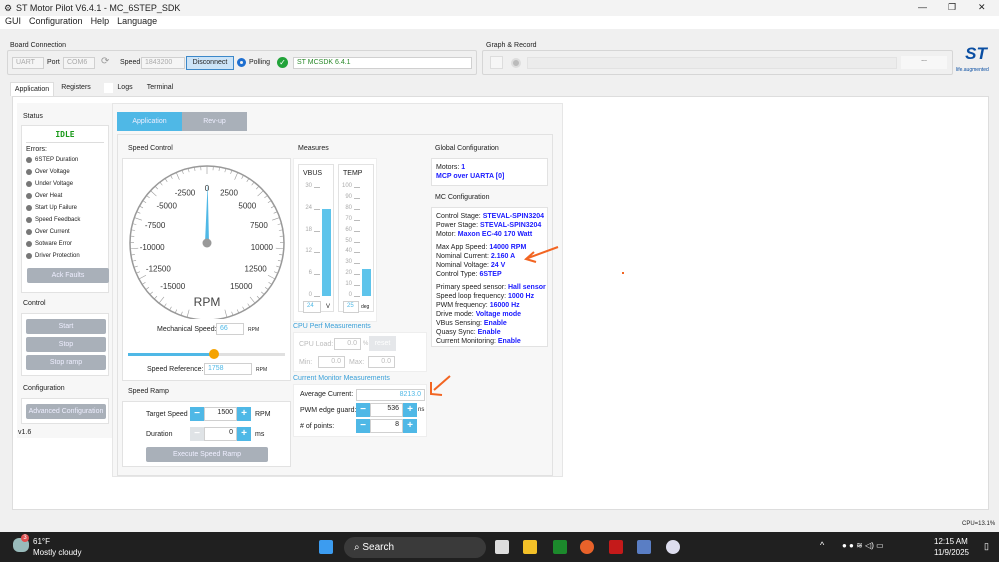 The image size is (999, 562). What do you see at coordinates (348, 196) in the screenshot?
I see `meter-tick-label: 90` at bounding box center [348, 196].